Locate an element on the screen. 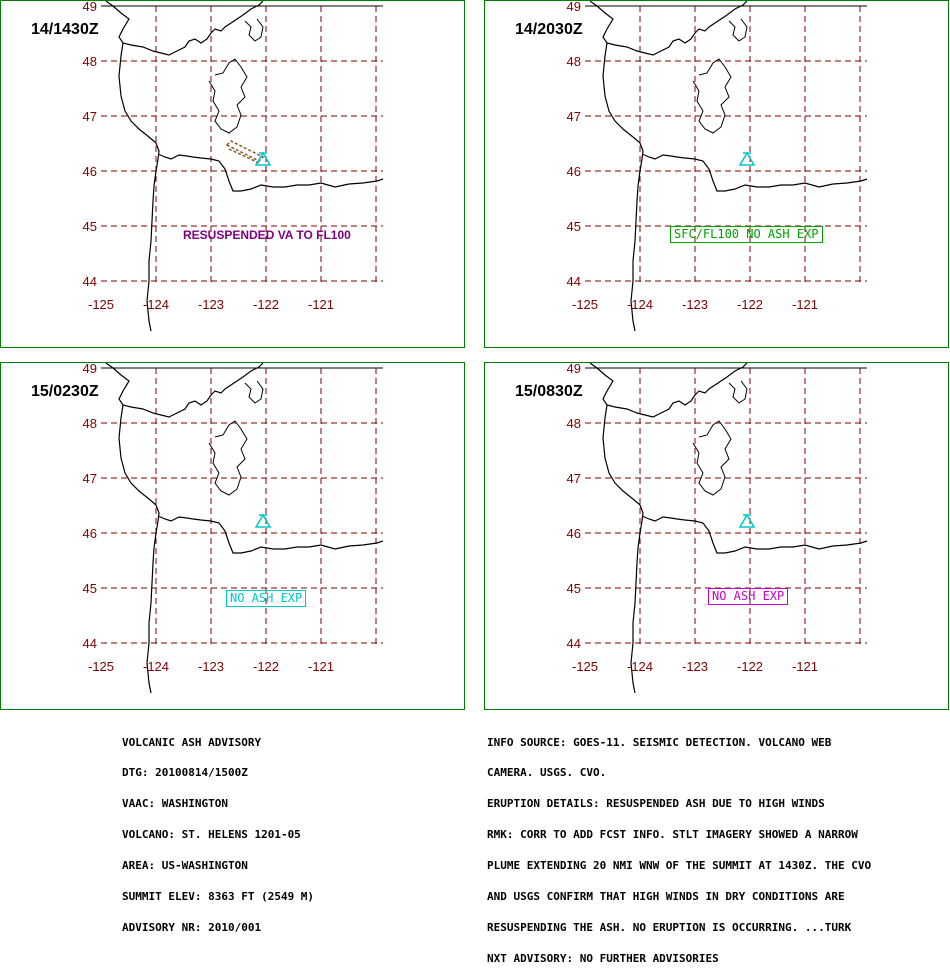 Image resolution: width=950 pixels, height=974 pixels. advisory-line: VOLCANO: ST. HELENS 1201-05 is located at coordinates (211, 835).